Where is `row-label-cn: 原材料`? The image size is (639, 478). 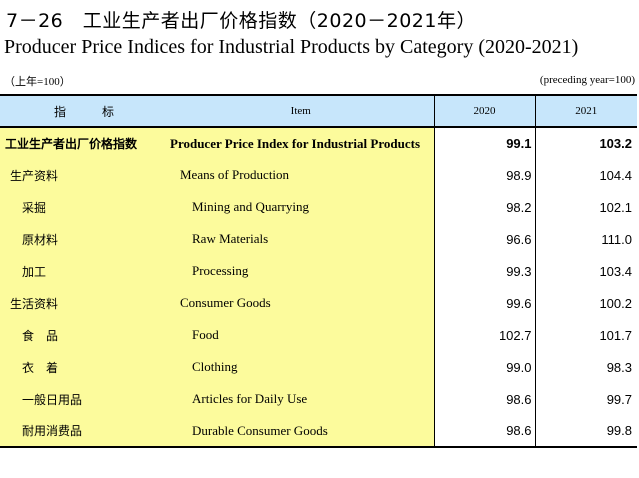 row-label-cn: 原材料 is located at coordinates (84, 239).